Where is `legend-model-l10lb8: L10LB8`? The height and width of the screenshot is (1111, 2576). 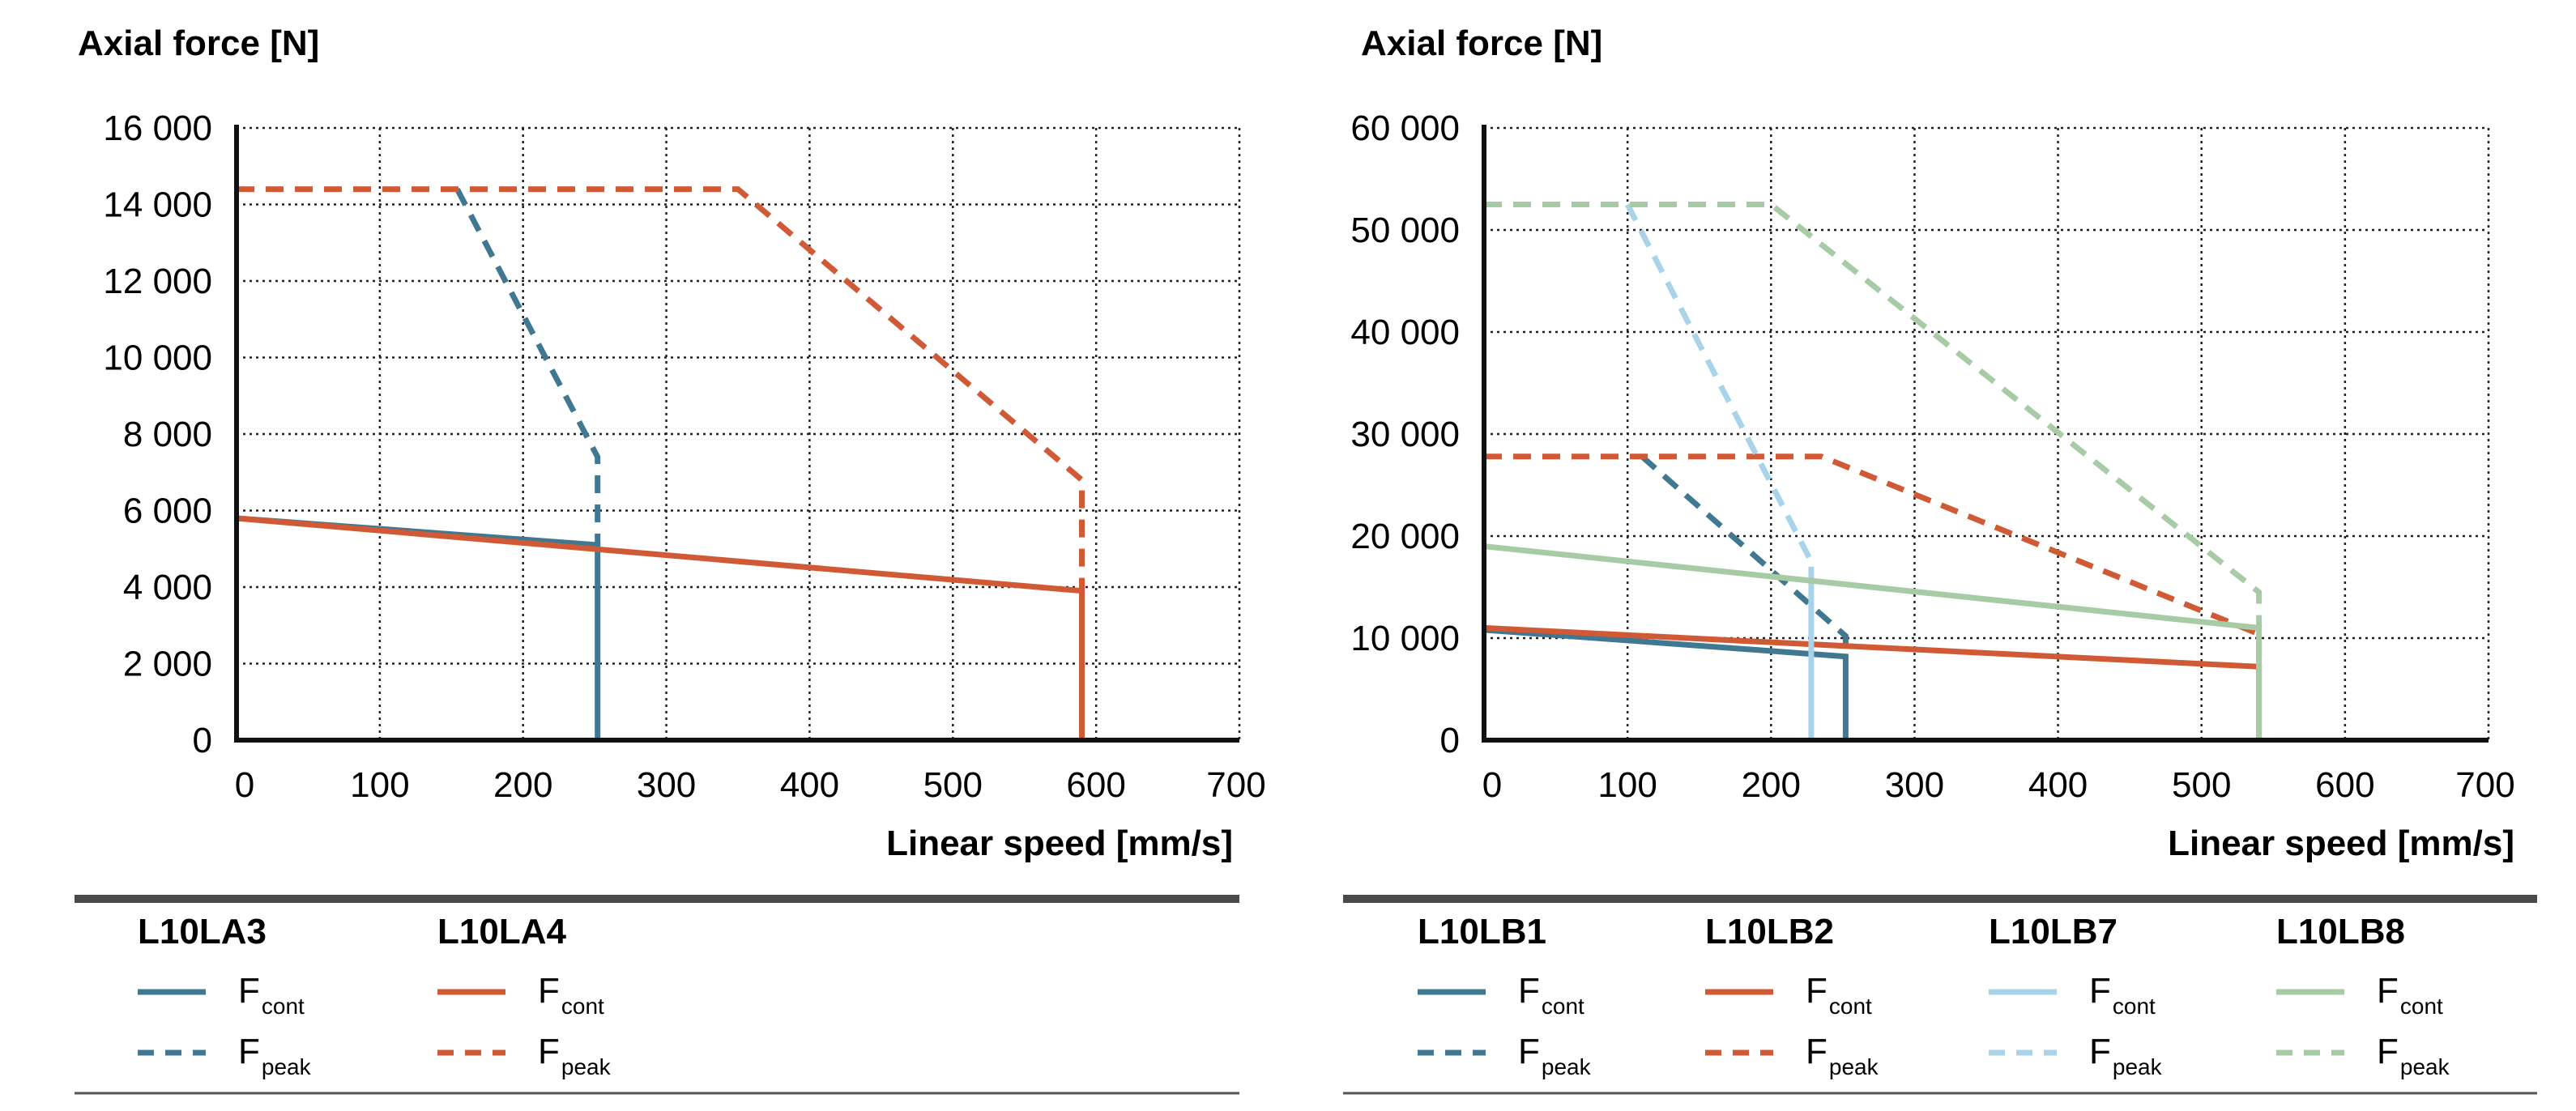 legend-model-l10lb8: L10LB8 is located at coordinates (2340, 931).